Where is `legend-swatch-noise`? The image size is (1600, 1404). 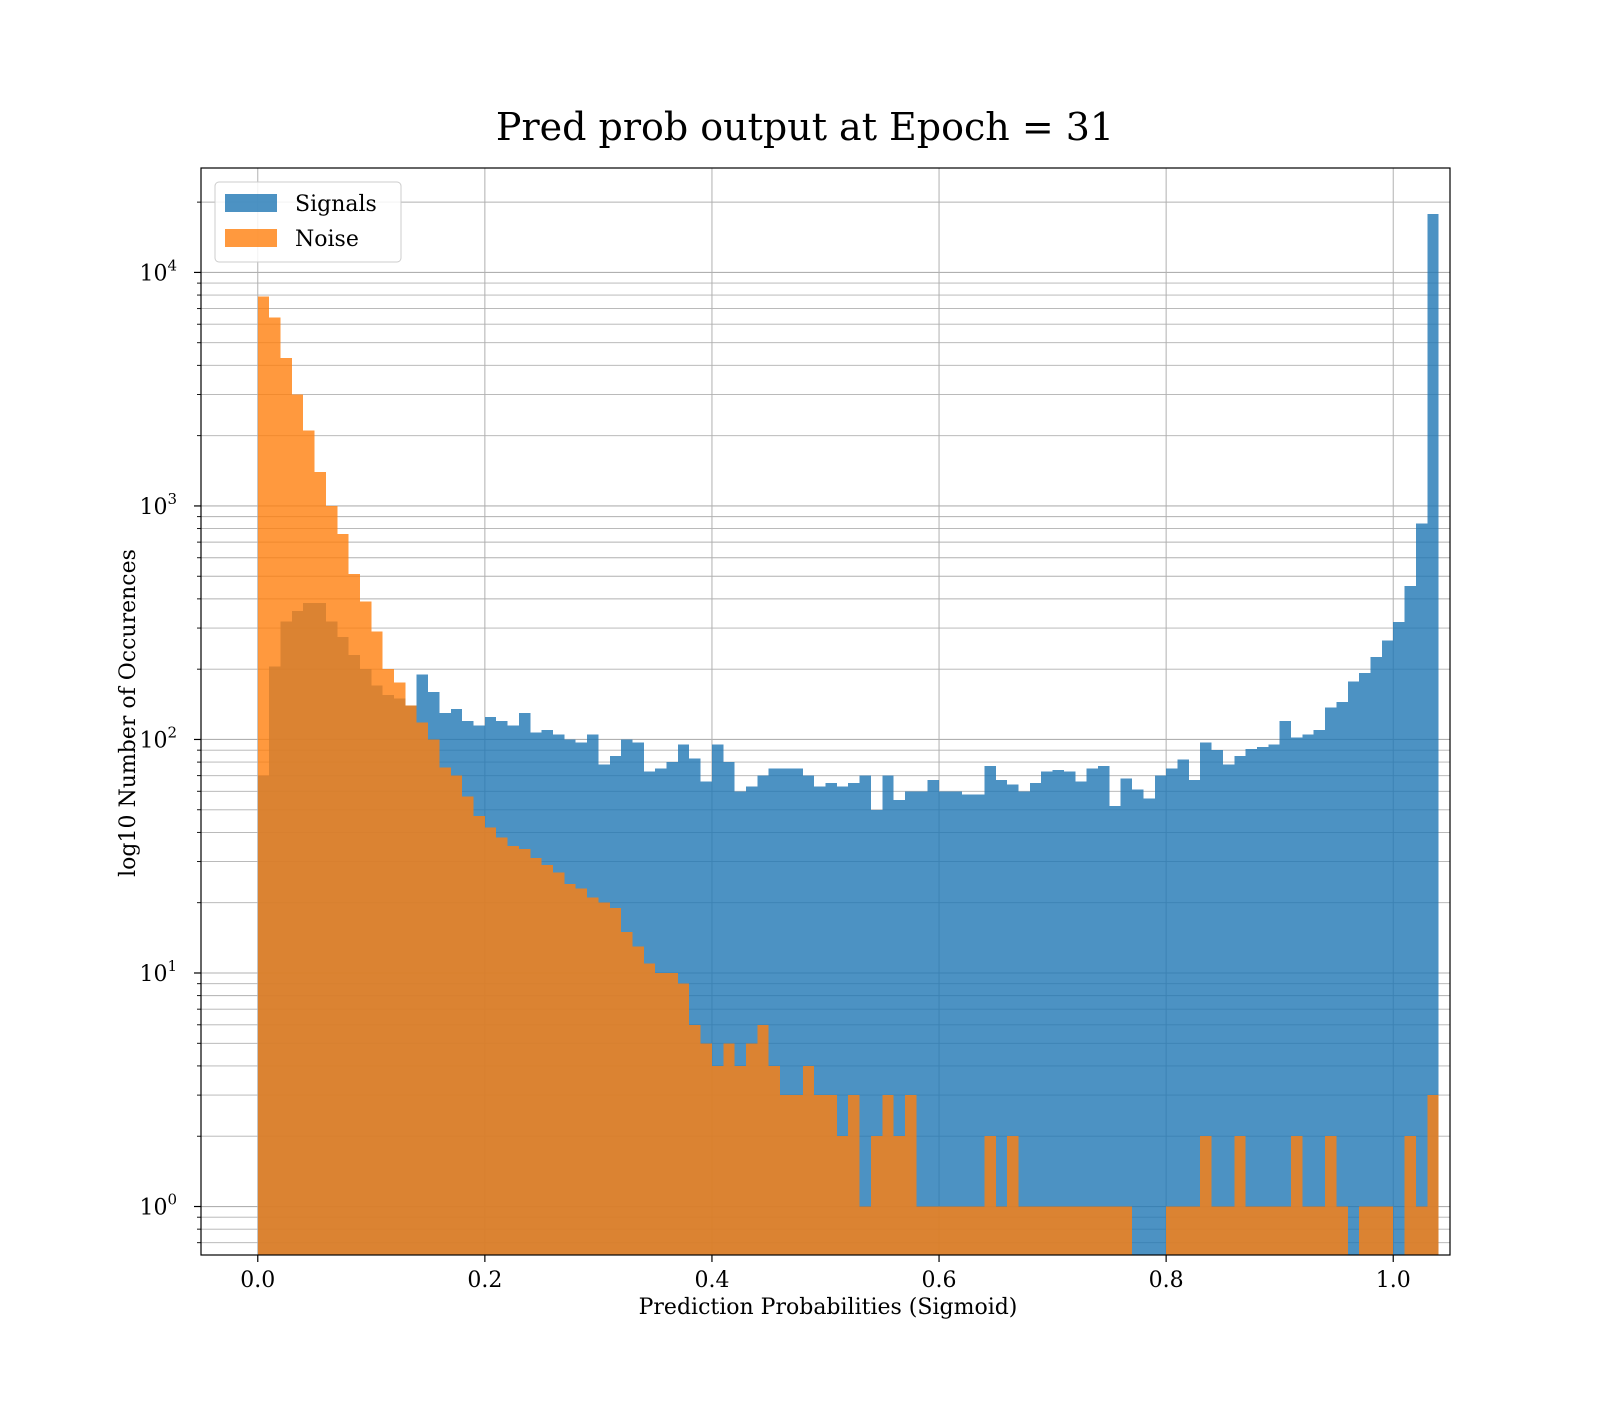
legend-swatch-noise is located at coordinates (251, 238).